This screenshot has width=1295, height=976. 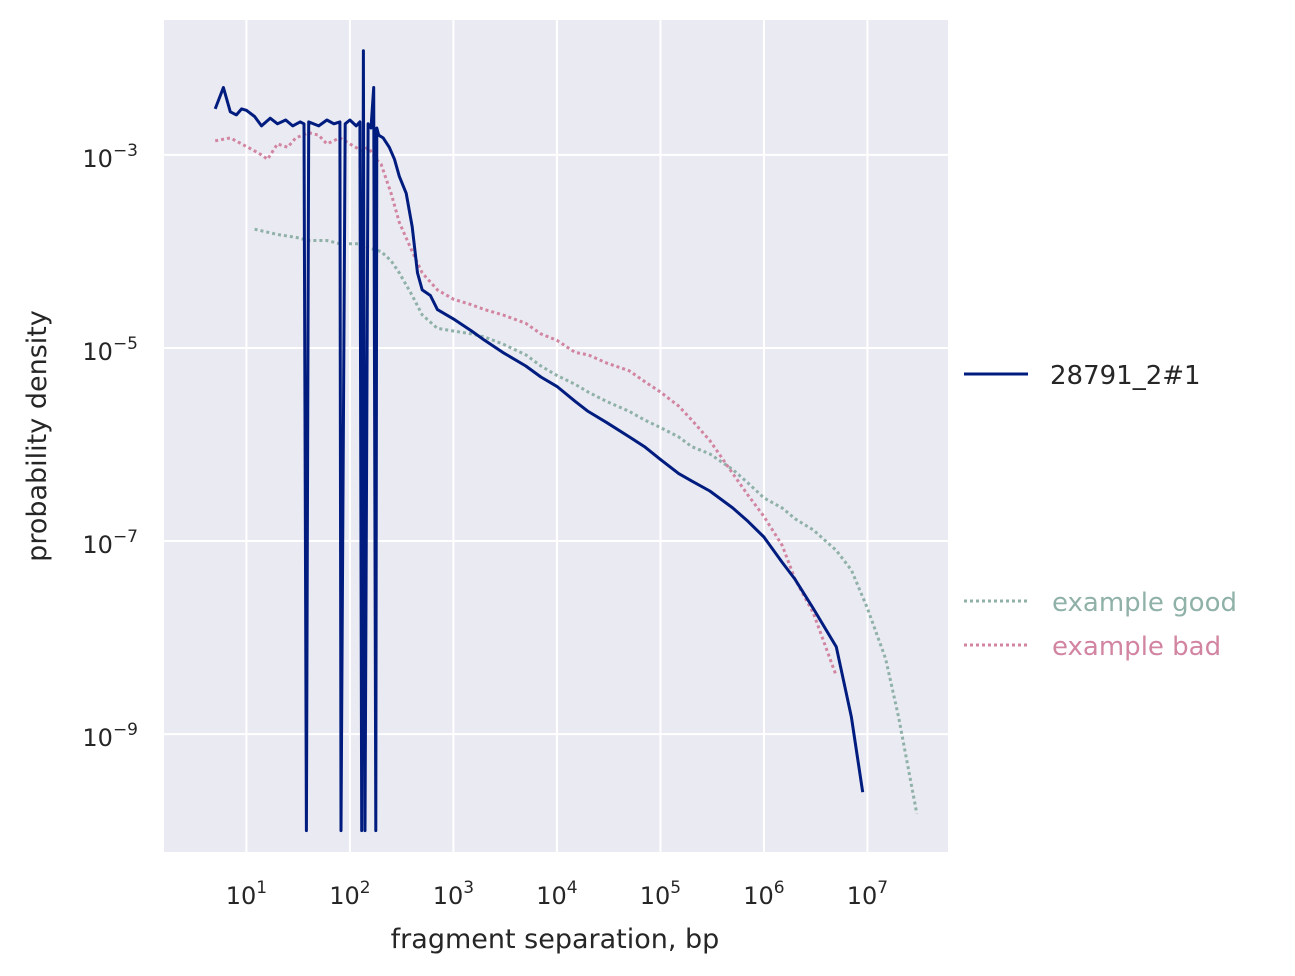 I want to click on x-axis-label: fragment separation, bp, so click(x=555, y=939).